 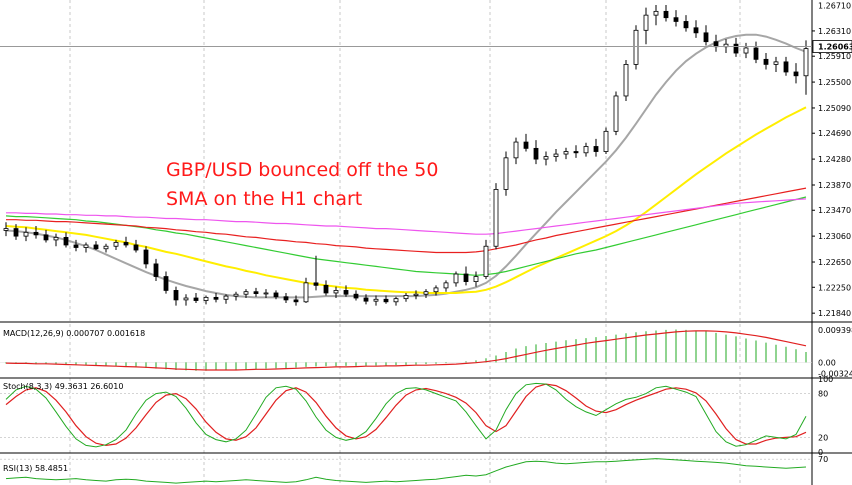 What do you see at coordinates (834, 56) in the screenshot?
I see `price-tick-label: 1.25910` at bounding box center [834, 56].